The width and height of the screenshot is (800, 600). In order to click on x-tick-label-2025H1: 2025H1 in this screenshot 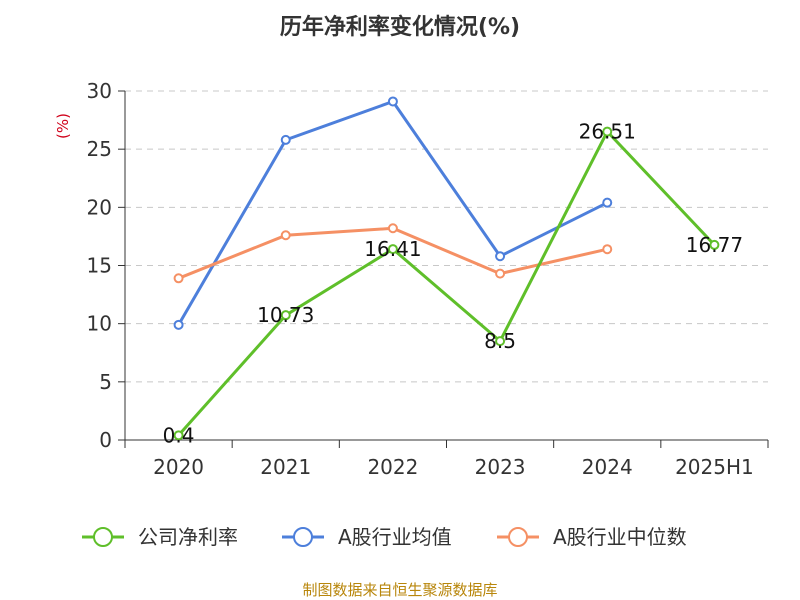, I will do `click(714, 467)`.